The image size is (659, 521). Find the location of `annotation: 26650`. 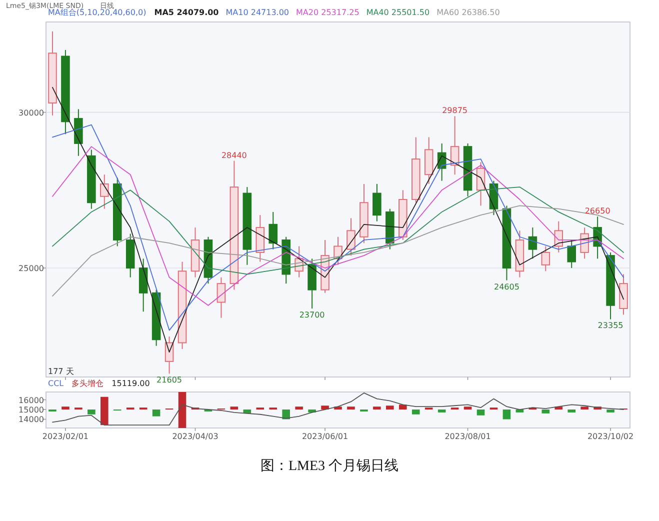

annotation: 26650 is located at coordinates (597, 211).